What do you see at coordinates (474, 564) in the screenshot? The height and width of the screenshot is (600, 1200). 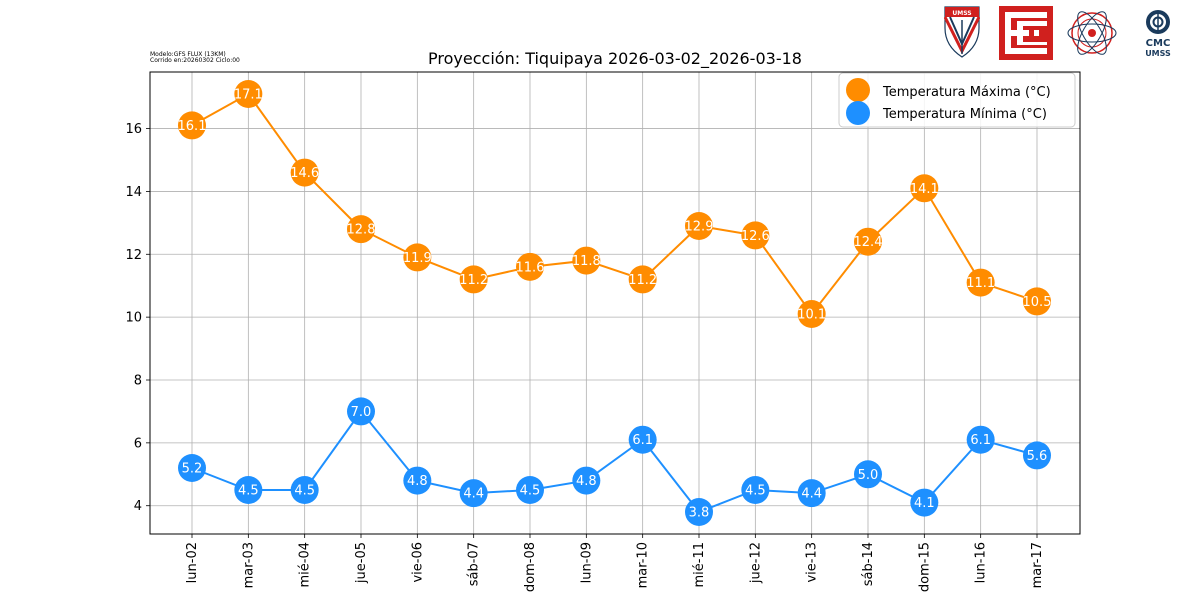 I see `x-tick-label: sáb-07` at bounding box center [474, 564].